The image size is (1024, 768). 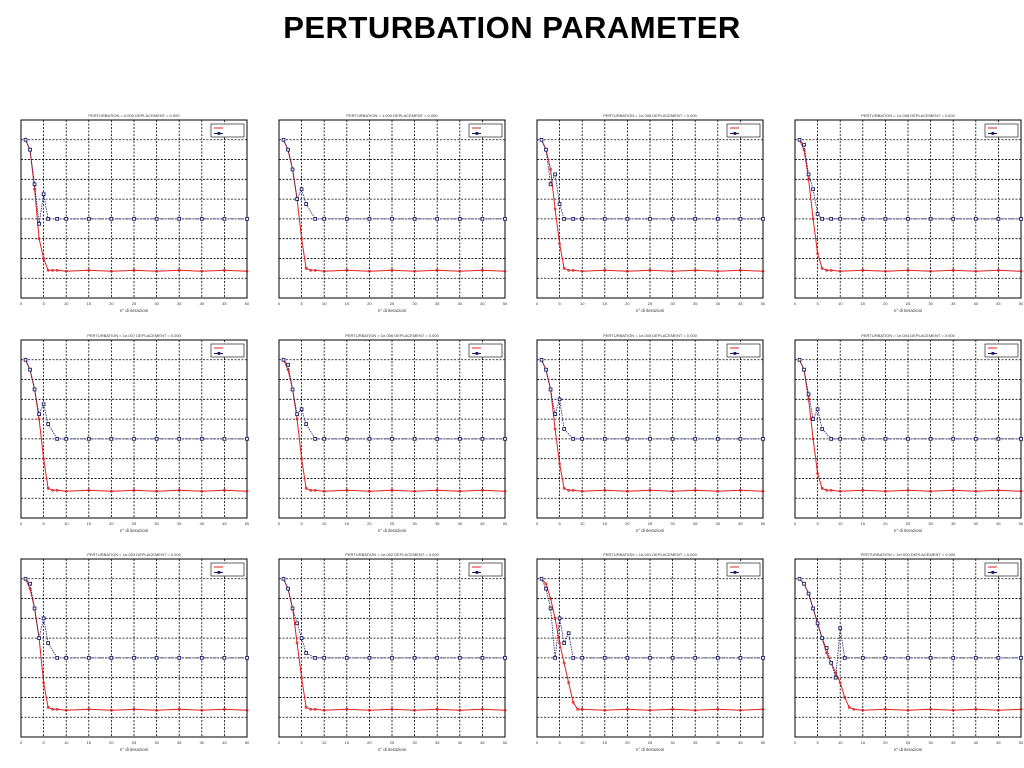 What do you see at coordinates (743, 569) in the screenshot?
I see `chart-legend` at bounding box center [743, 569].